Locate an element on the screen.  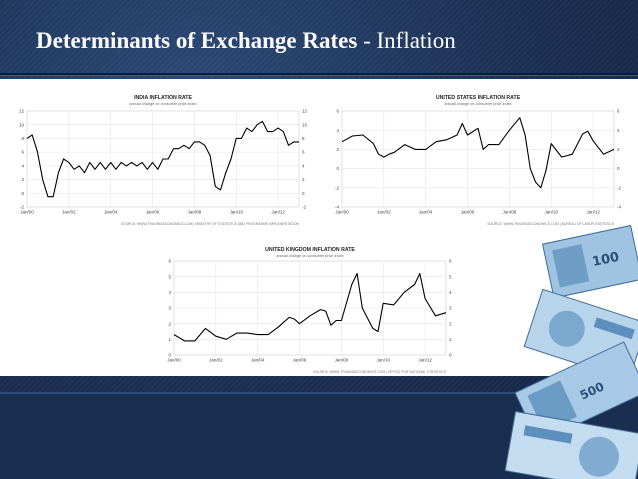
y-tick-label-left: 5 is located at coordinates (169, 276).